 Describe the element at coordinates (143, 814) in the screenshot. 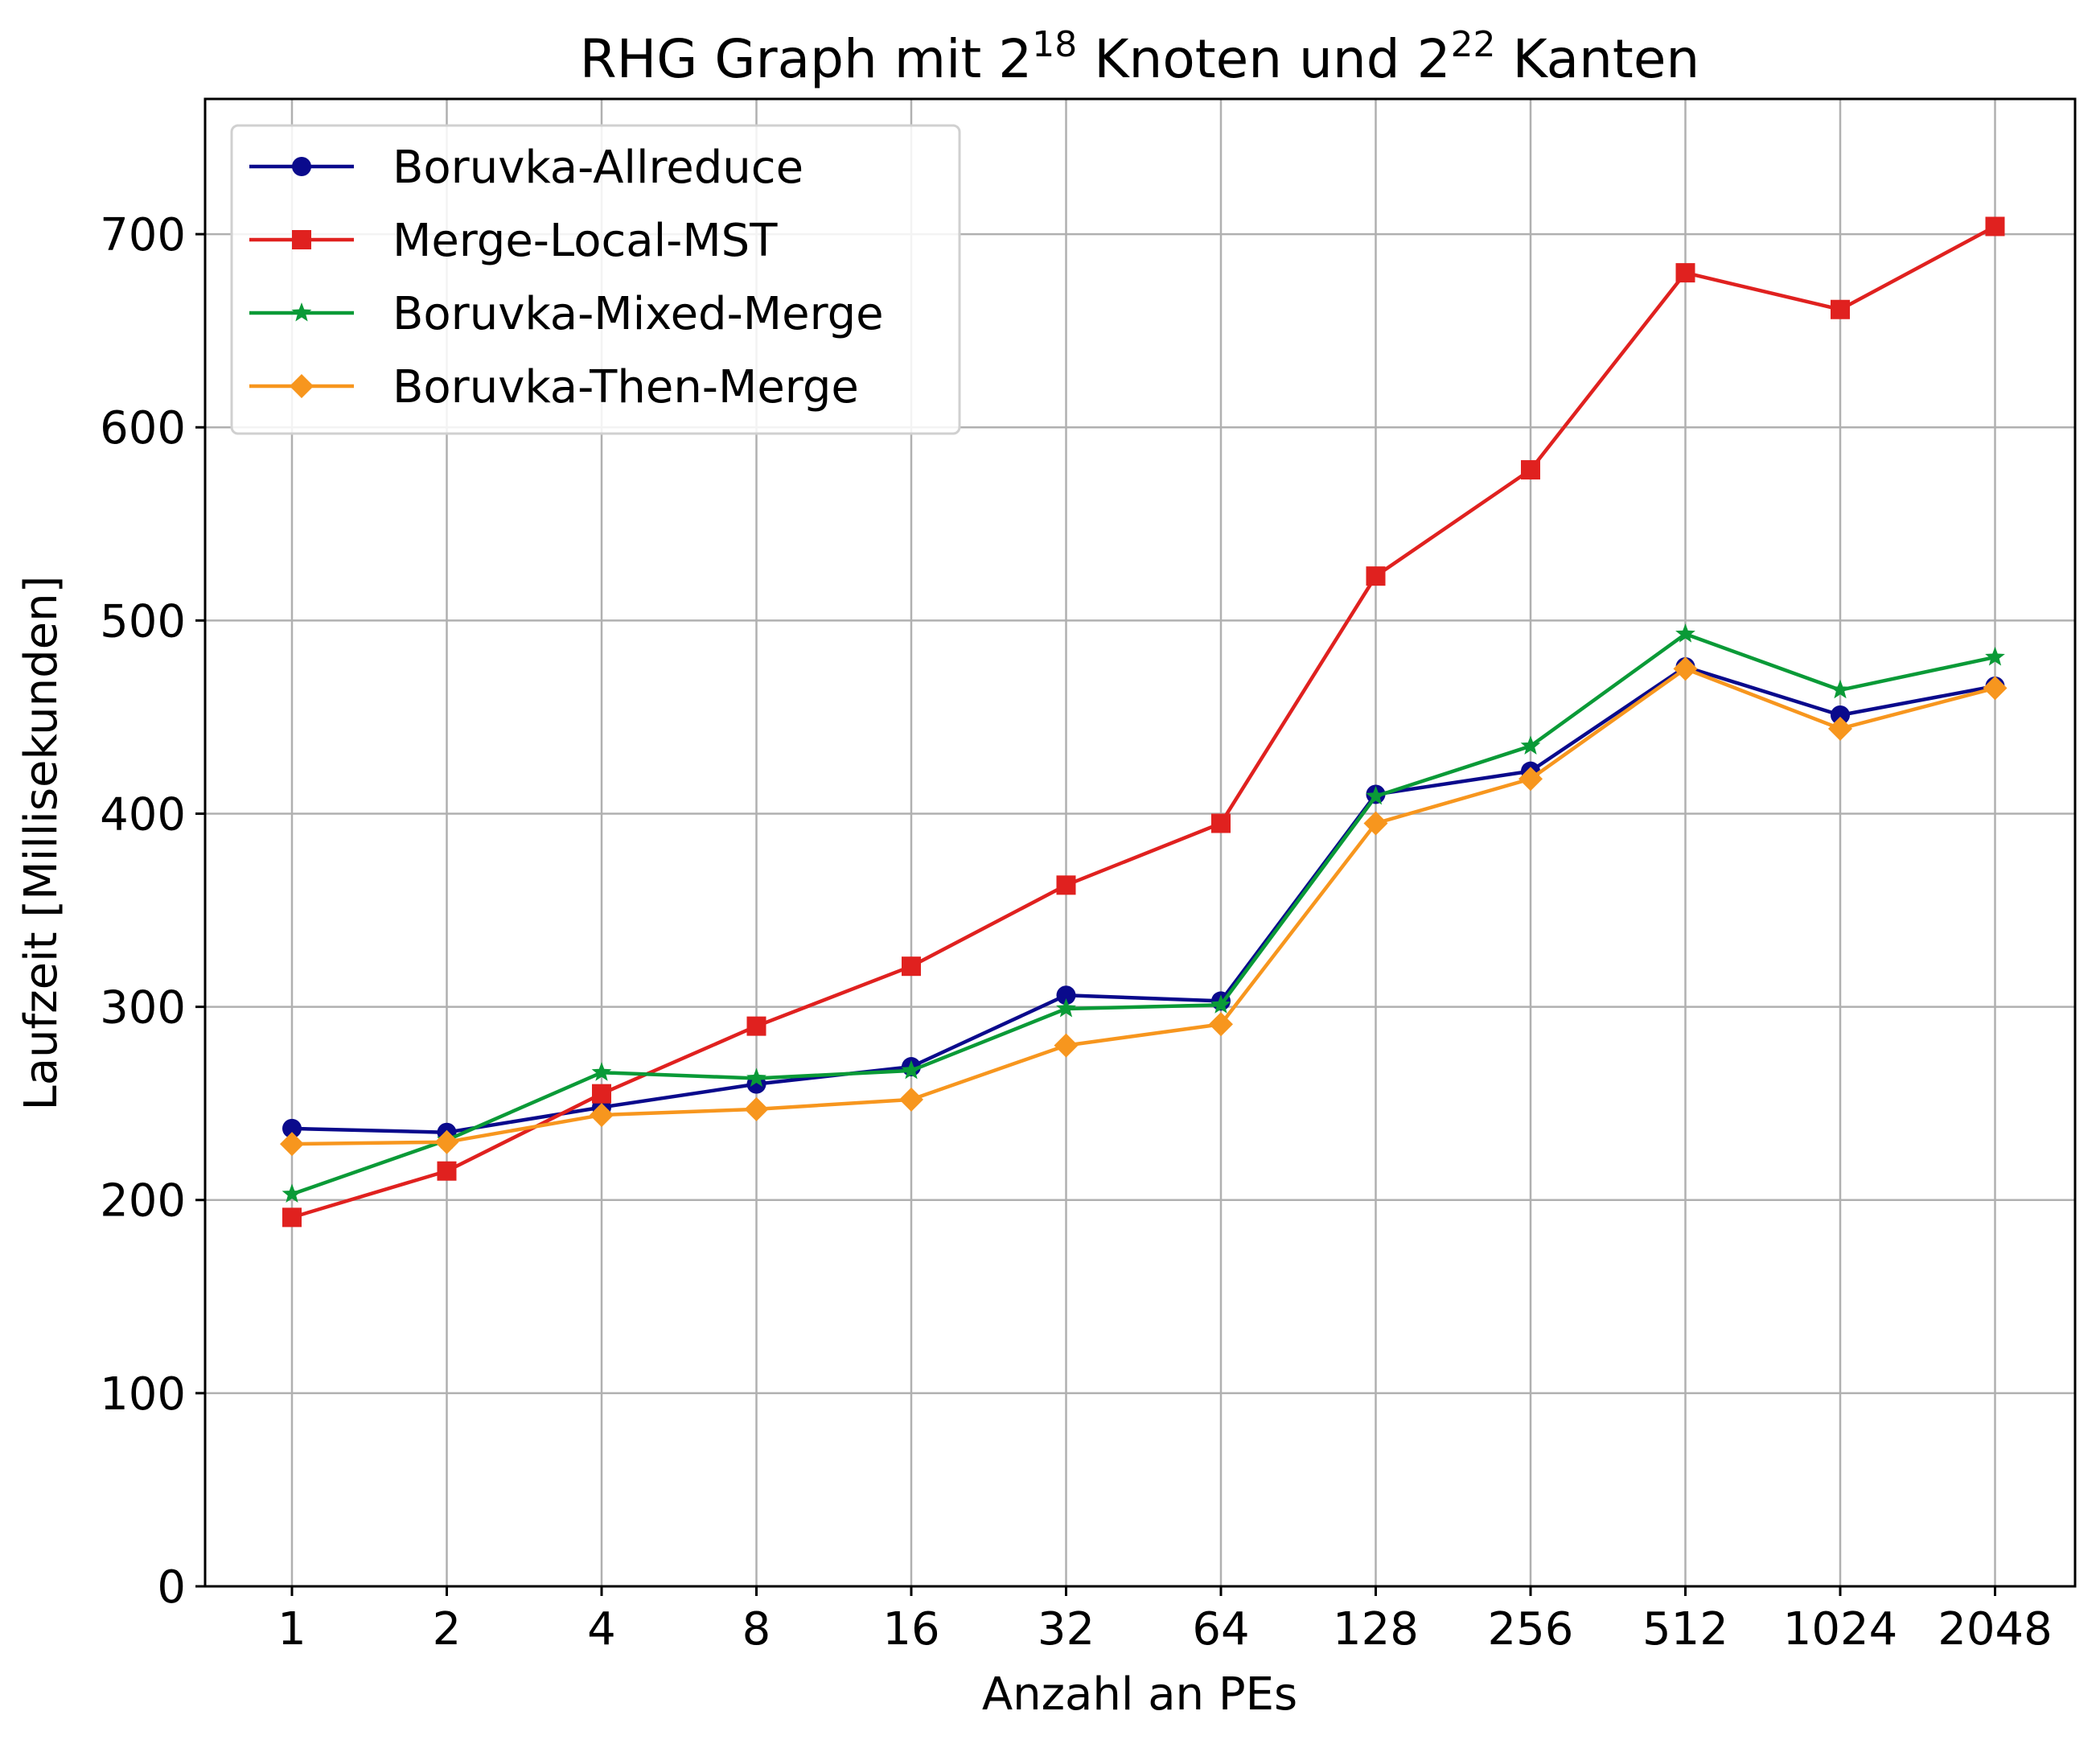

I see `y-tick-label: 400` at that location.